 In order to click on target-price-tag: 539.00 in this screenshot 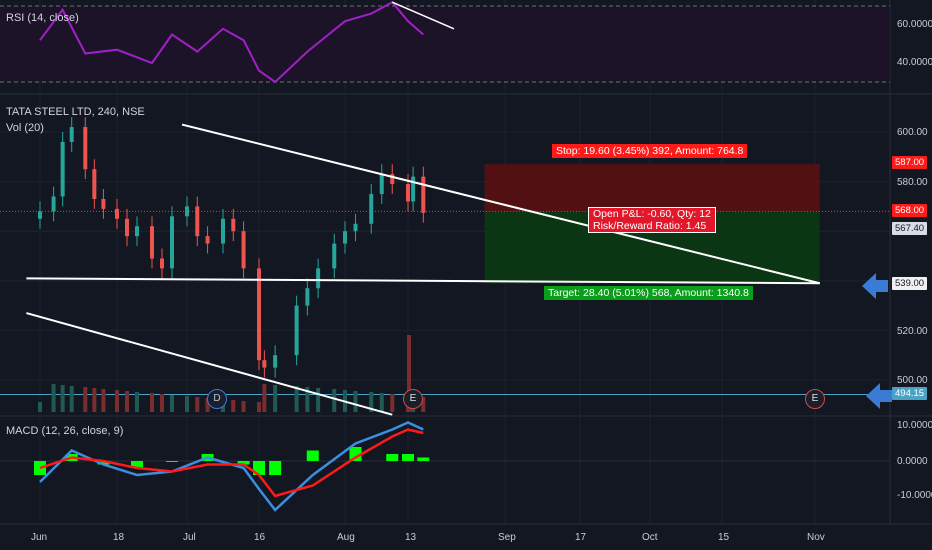, I will do `click(910, 283)`.